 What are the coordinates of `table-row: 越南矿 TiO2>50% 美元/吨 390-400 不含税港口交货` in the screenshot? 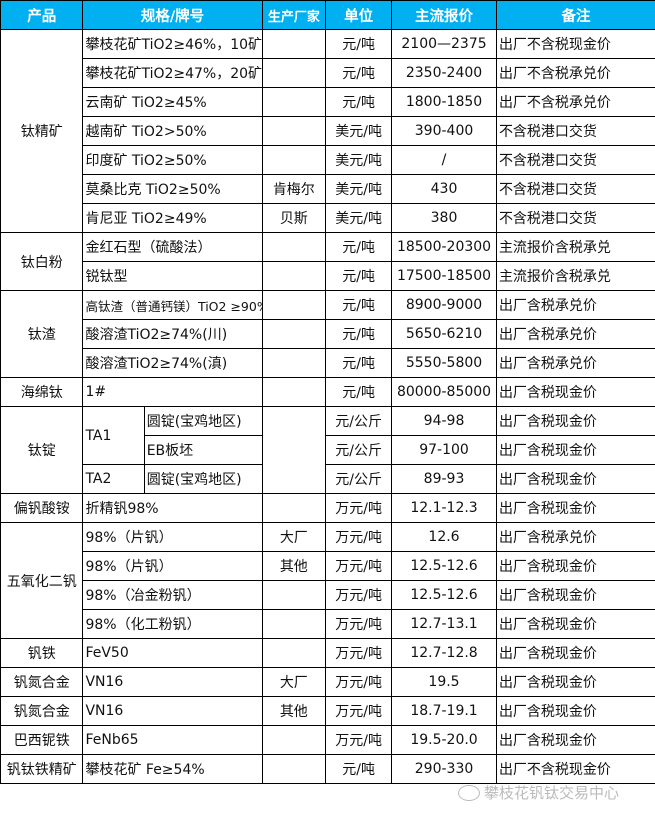 It's located at (328, 131).